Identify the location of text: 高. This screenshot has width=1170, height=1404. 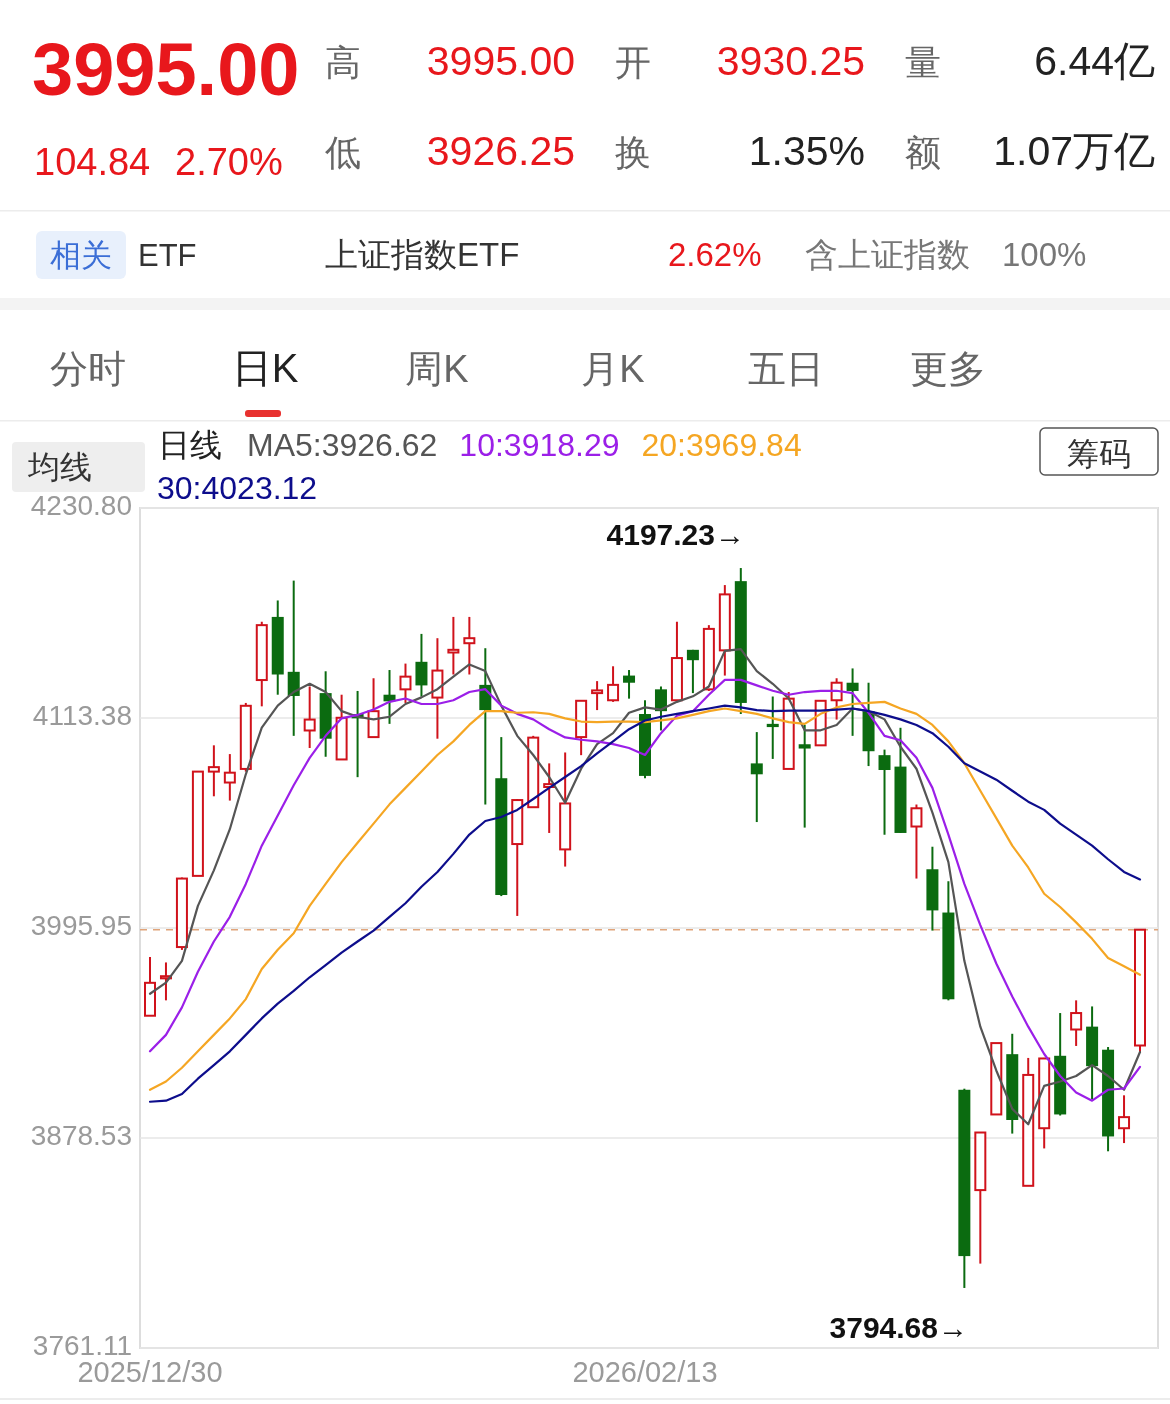
(343, 62).